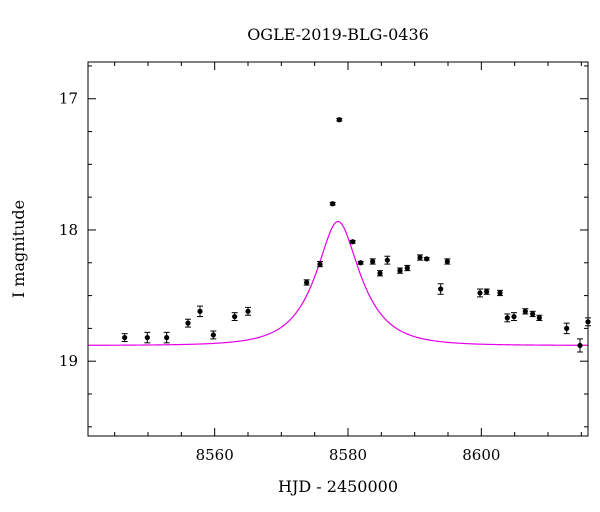  What do you see at coordinates (481, 455) in the screenshot?
I see `x-tick-label: 8600` at bounding box center [481, 455].